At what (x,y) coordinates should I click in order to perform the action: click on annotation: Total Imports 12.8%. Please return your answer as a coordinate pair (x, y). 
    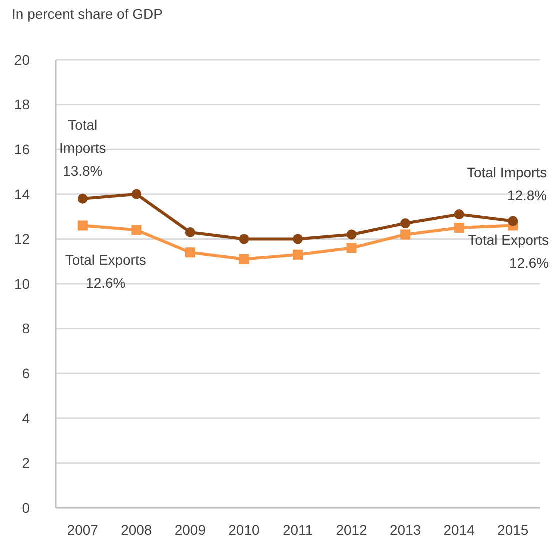
    Looking at the image, I should click on (507, 184).